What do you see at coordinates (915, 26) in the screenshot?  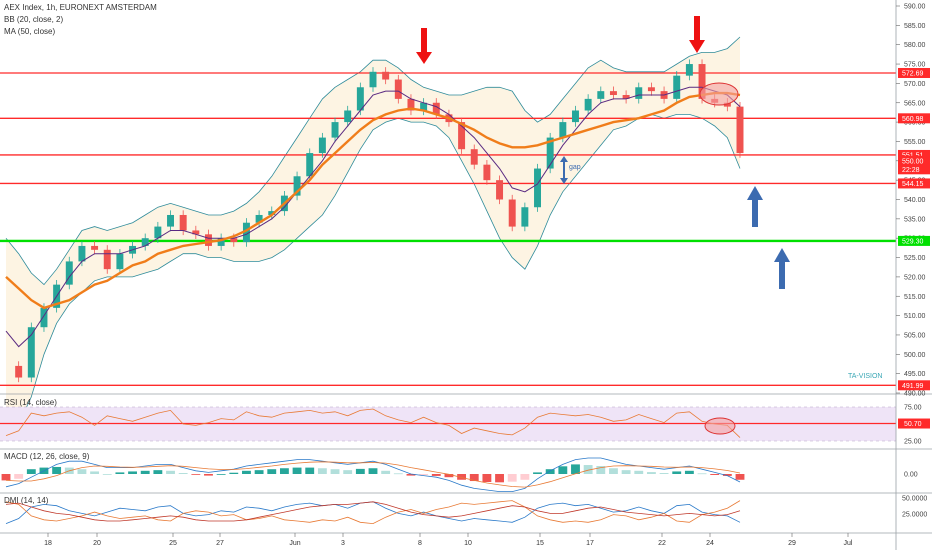 I see `price-tick-label: 585.00` at bounding box center [915, 26].